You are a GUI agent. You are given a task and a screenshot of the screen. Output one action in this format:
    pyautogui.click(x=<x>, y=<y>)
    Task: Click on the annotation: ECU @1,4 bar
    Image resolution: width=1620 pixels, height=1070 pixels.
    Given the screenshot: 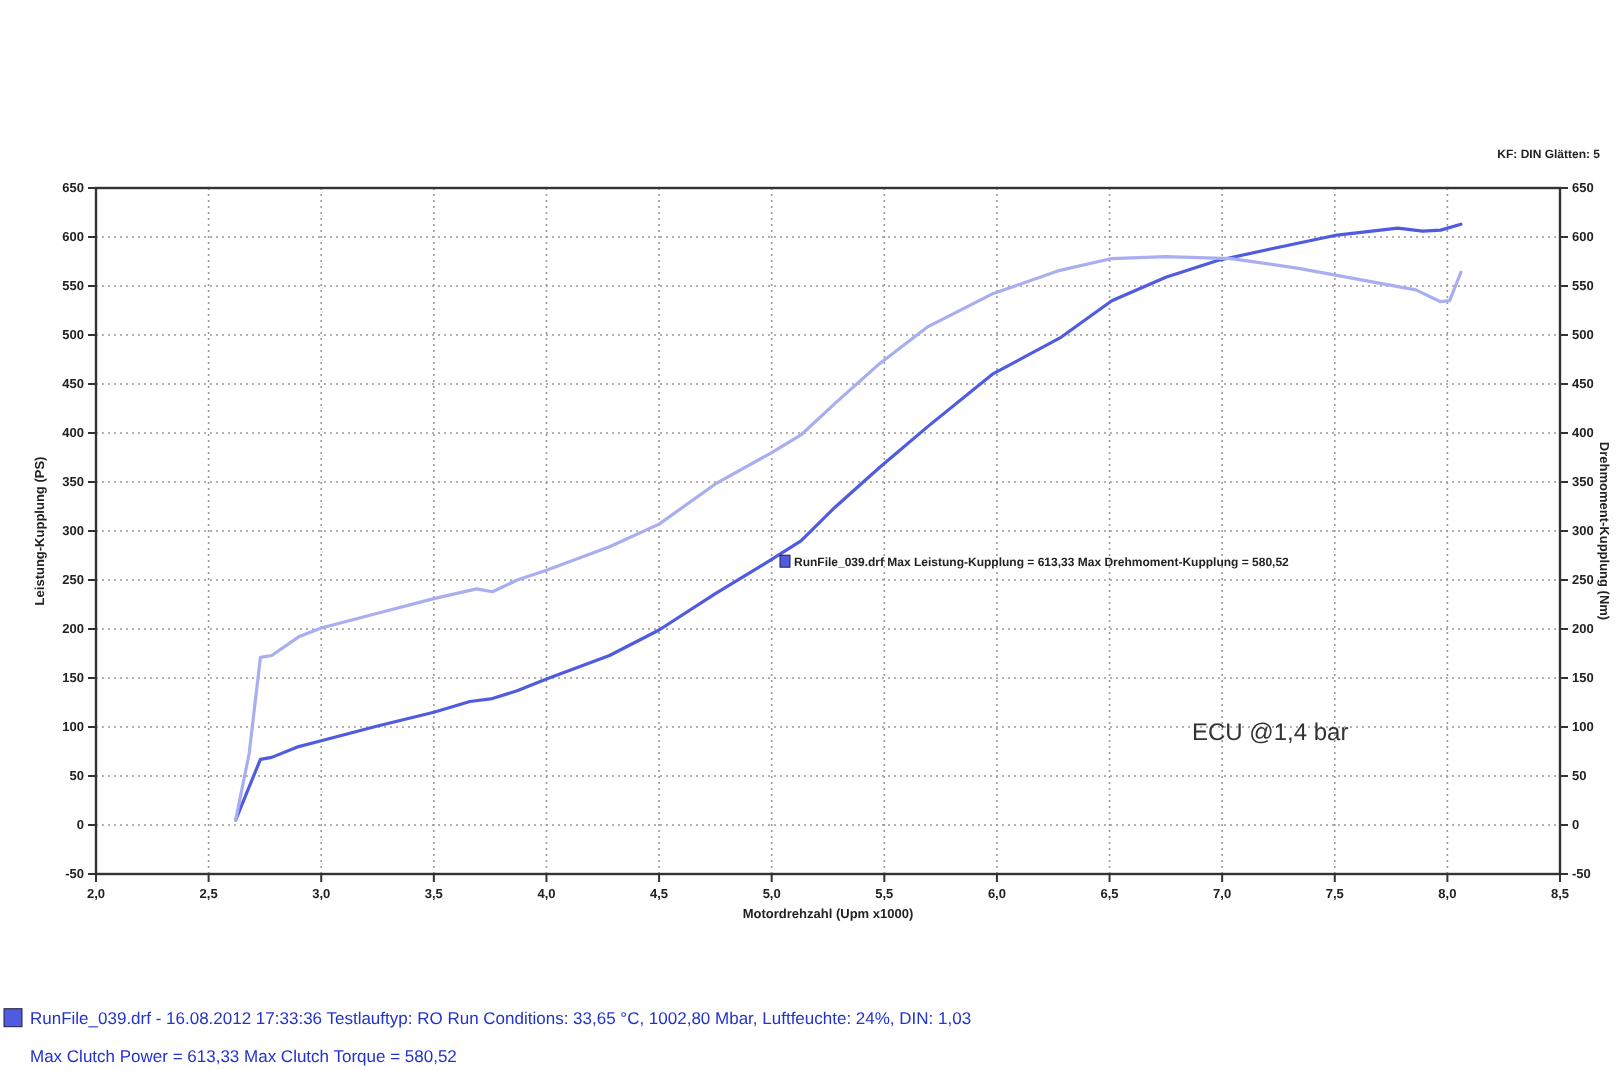 What is the action you would take?
    pyautogui.click(x=1270, y=732)
    